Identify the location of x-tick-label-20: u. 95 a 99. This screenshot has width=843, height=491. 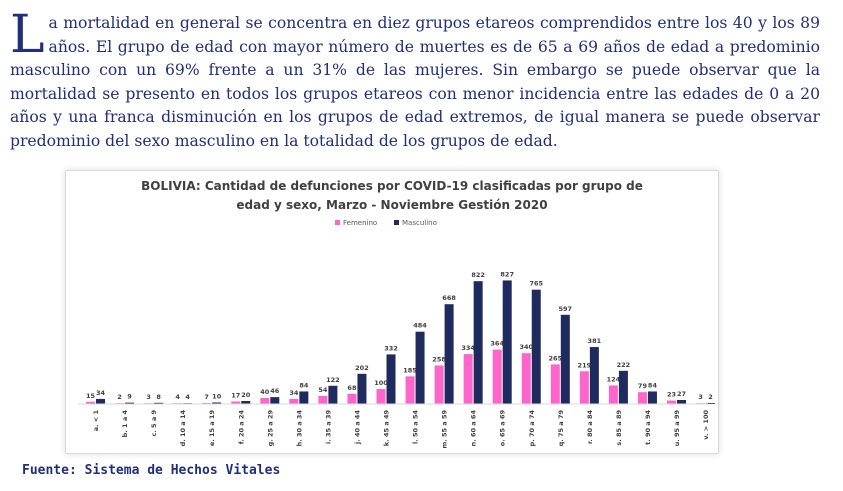
(677, 428).